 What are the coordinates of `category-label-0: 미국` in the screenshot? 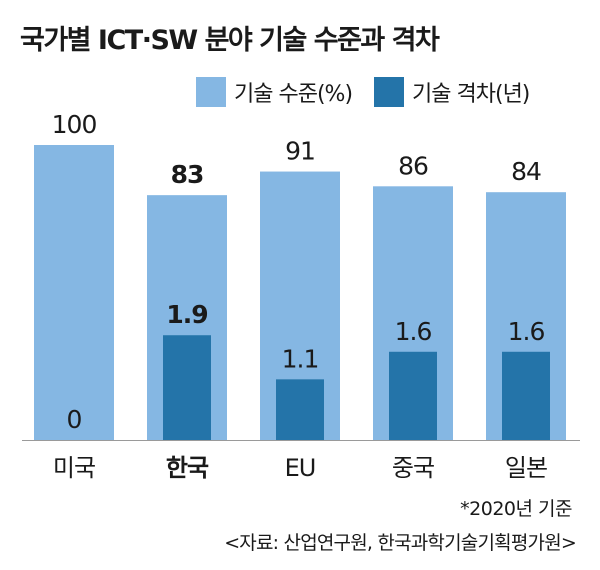 It's located at (74, 468).